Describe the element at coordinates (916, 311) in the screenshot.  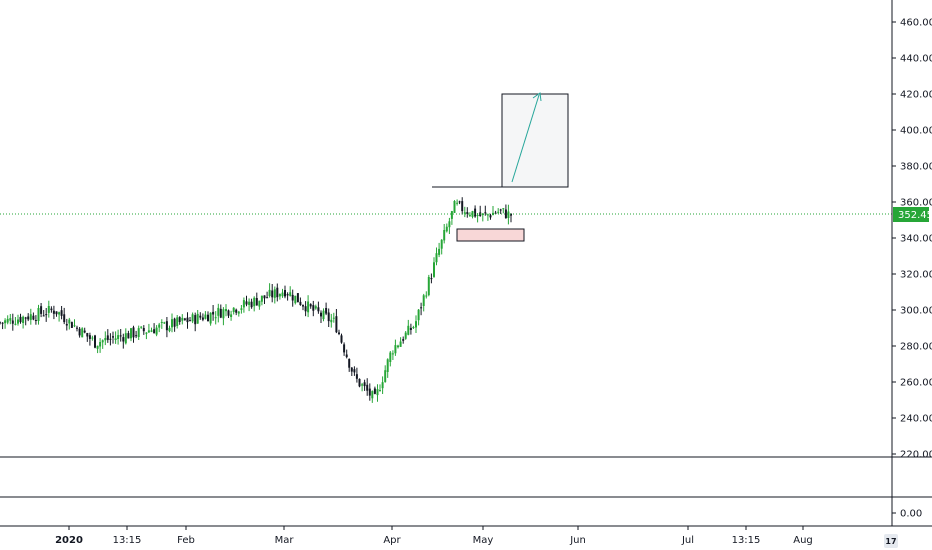
I see `y-tick-label: 300.00` at that location.